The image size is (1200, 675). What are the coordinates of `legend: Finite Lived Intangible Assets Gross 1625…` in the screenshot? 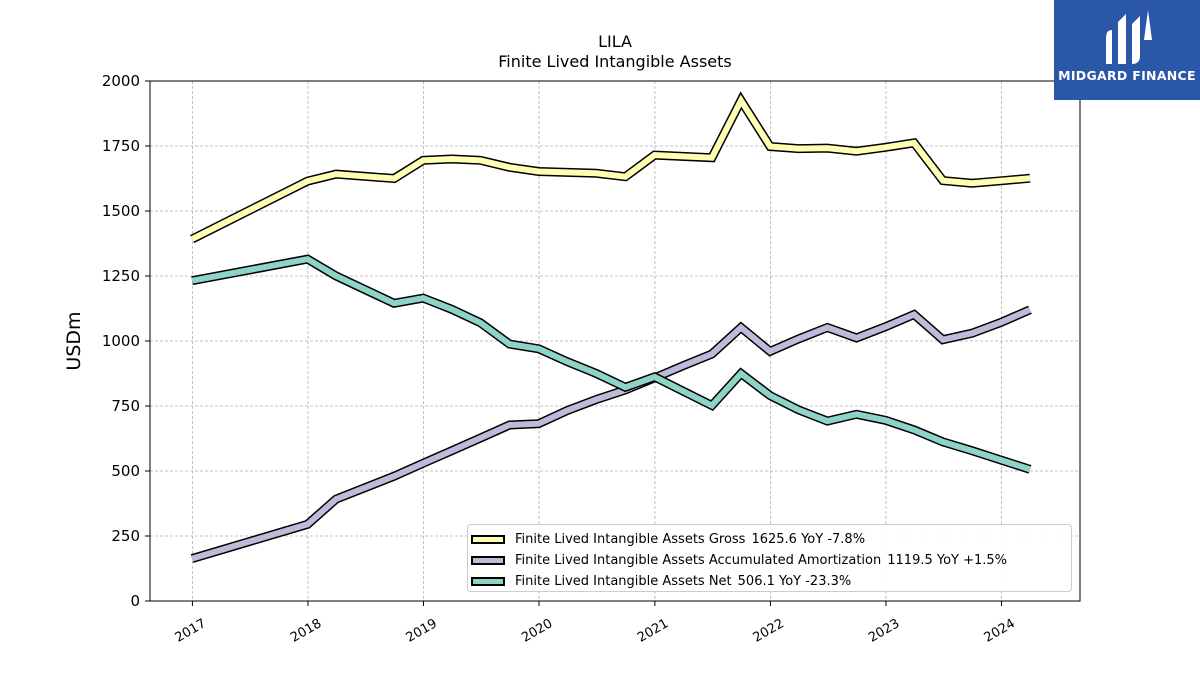 It's located at (769, 558).